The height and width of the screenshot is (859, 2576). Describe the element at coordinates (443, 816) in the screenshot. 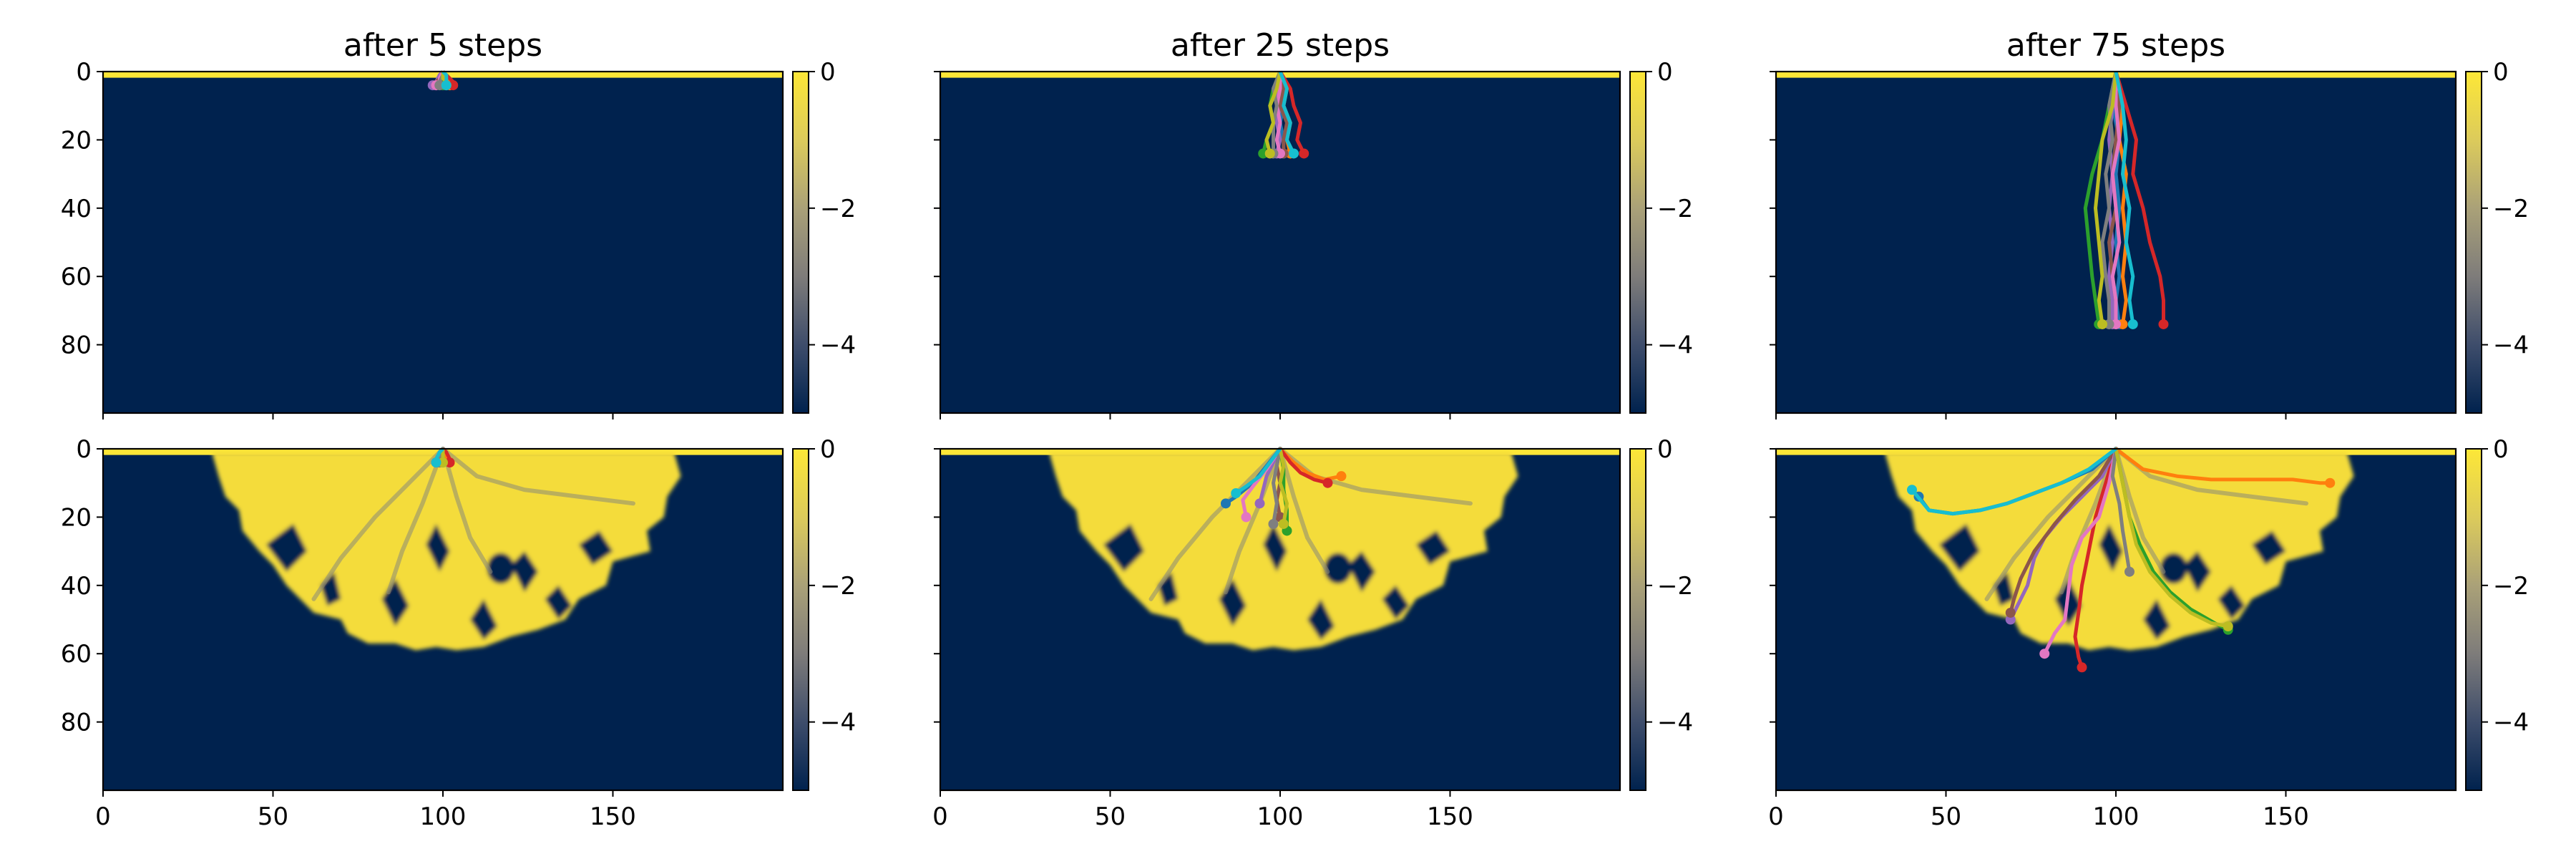

I see `x-tick-label: 100` at that location.